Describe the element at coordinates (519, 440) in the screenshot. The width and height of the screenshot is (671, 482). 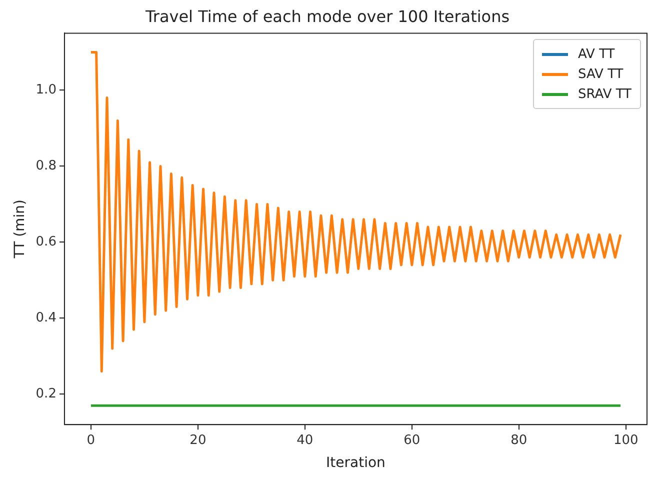
I see `x-tick-label: 80` at that location.